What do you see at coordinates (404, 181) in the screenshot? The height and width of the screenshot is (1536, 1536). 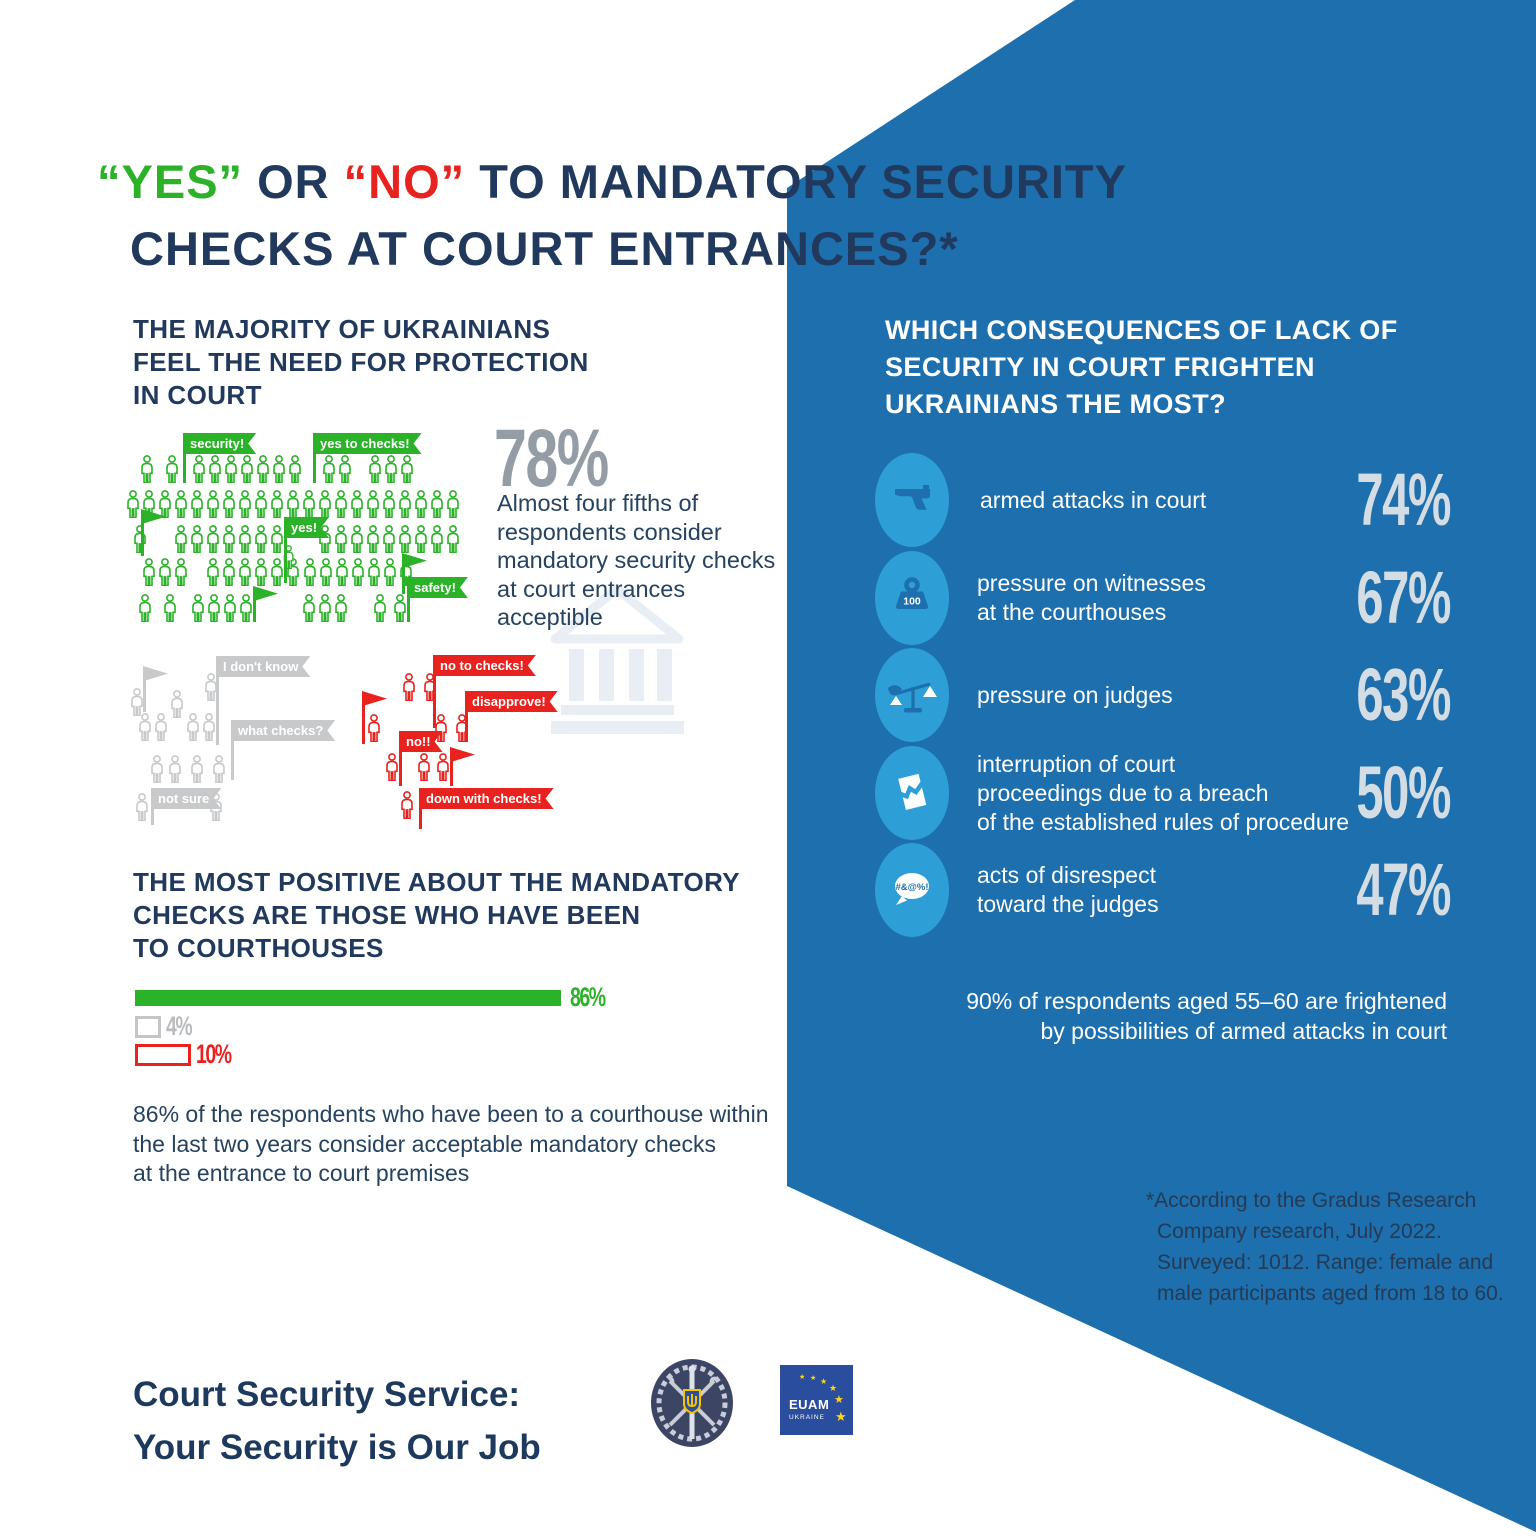 I see `title-no: “NO”` at bounding box center [404, 181].